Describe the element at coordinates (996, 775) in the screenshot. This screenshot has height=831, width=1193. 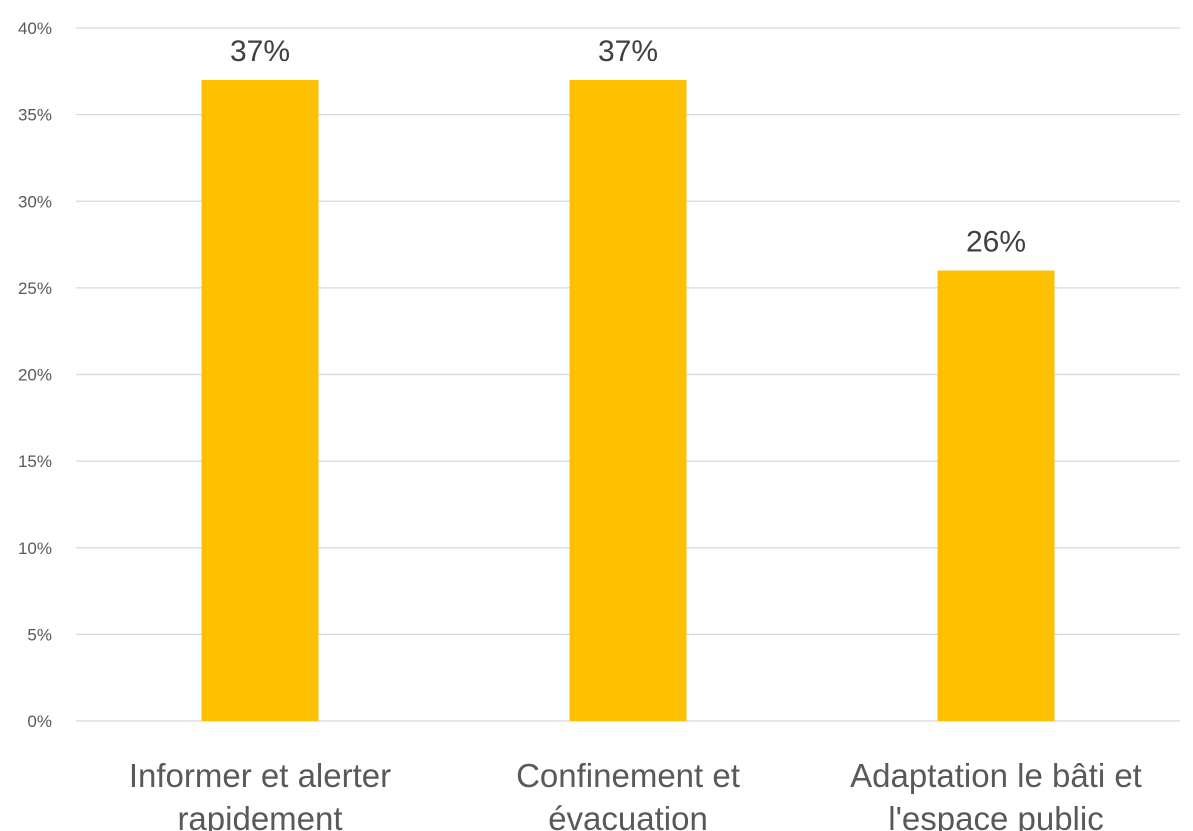
I see `x-category-label-line: Adaptation le bâti et` at that location.